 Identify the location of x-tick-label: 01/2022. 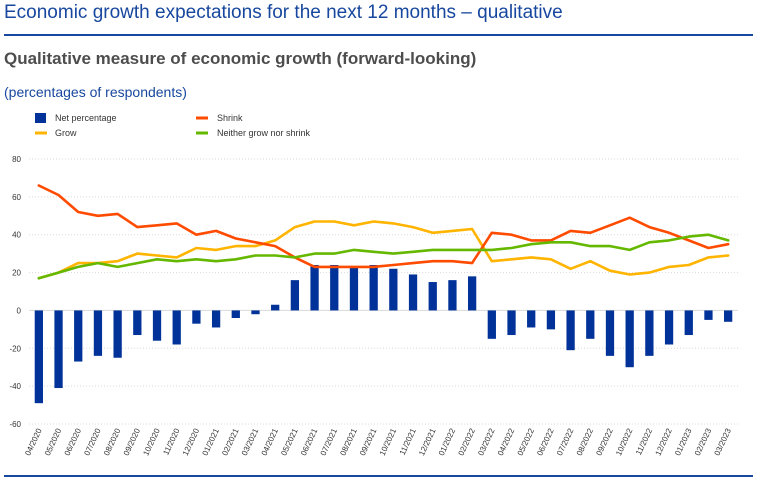
(447, 442).